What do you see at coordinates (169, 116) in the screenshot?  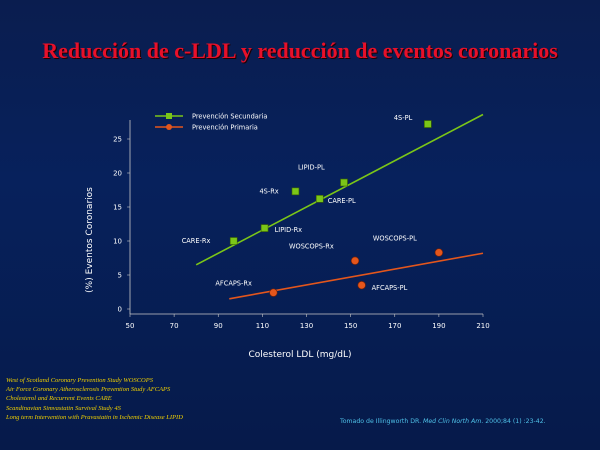 I see `legend-marker-square` at bounding box center [169, 116].